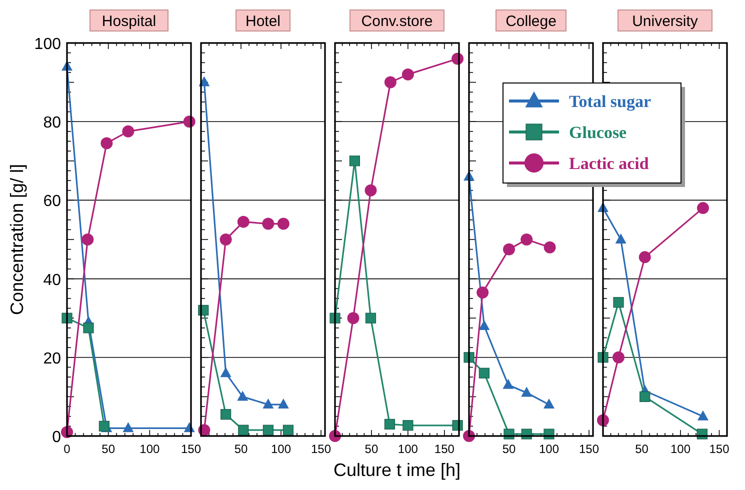 This screenshot has width=745, height=490. Describe the element at coordinates (52, 201) in the screenshot. I see `y-tick-label: 60` at that location.